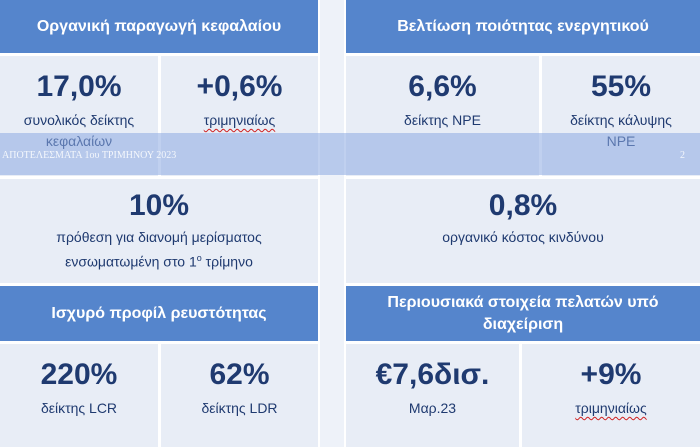 The height and width of the screenshot is (447, 700). I want to click on metric-label: ενσωματωμένη στο 1, so click(131, 261).